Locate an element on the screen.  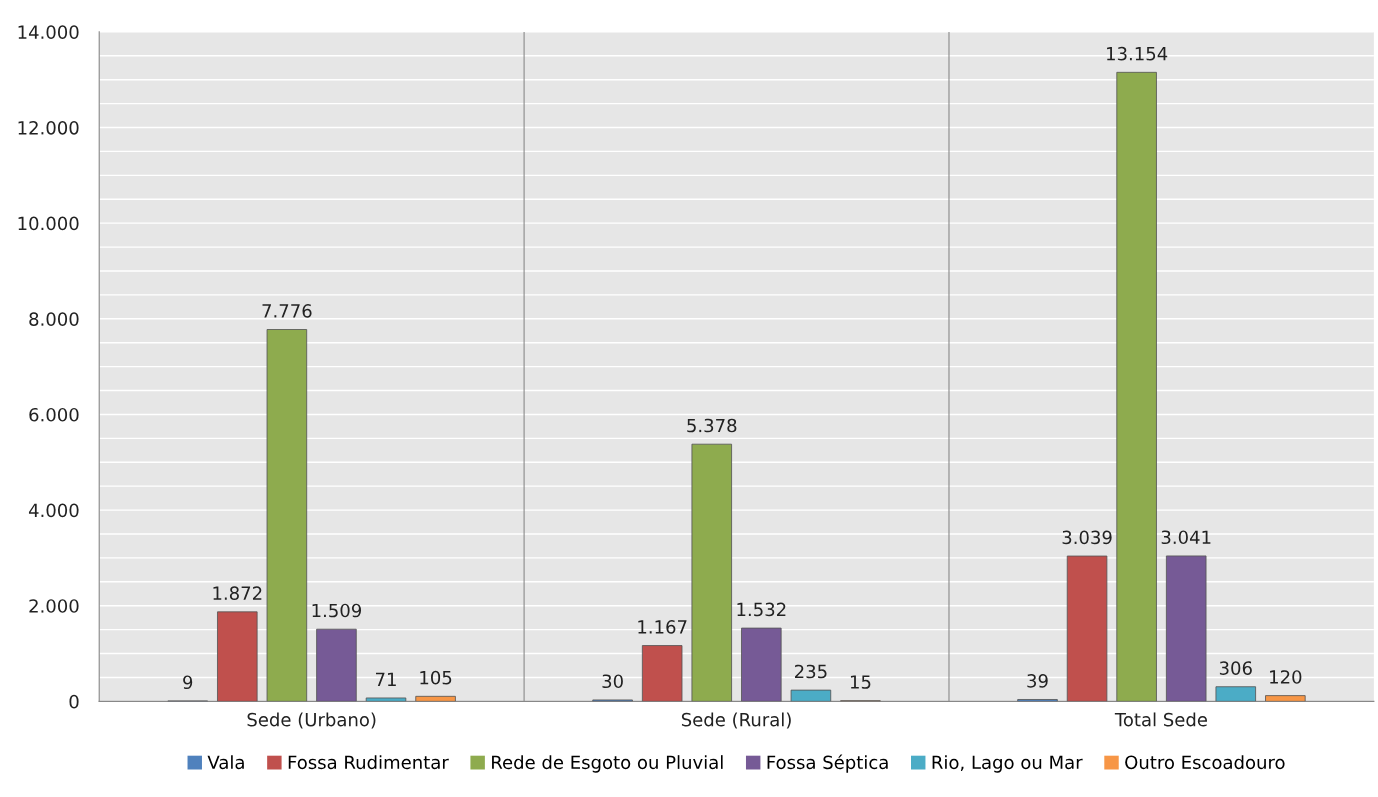
data-label: 1.532 is located at coordinates (761, 609).